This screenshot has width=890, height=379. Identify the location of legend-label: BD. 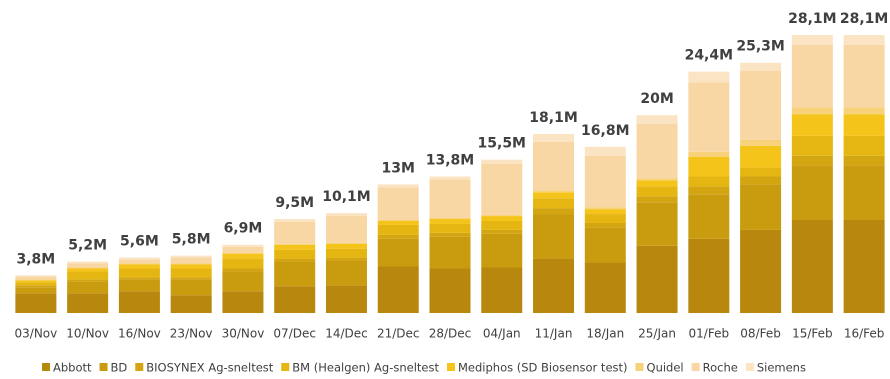
(119, 368).